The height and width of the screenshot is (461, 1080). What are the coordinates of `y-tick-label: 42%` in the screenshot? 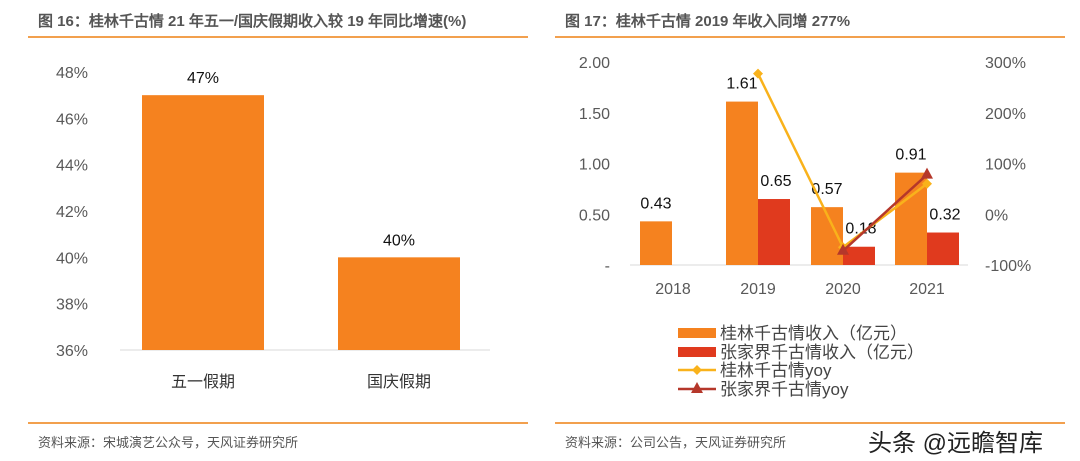 It's located at (72, 212).